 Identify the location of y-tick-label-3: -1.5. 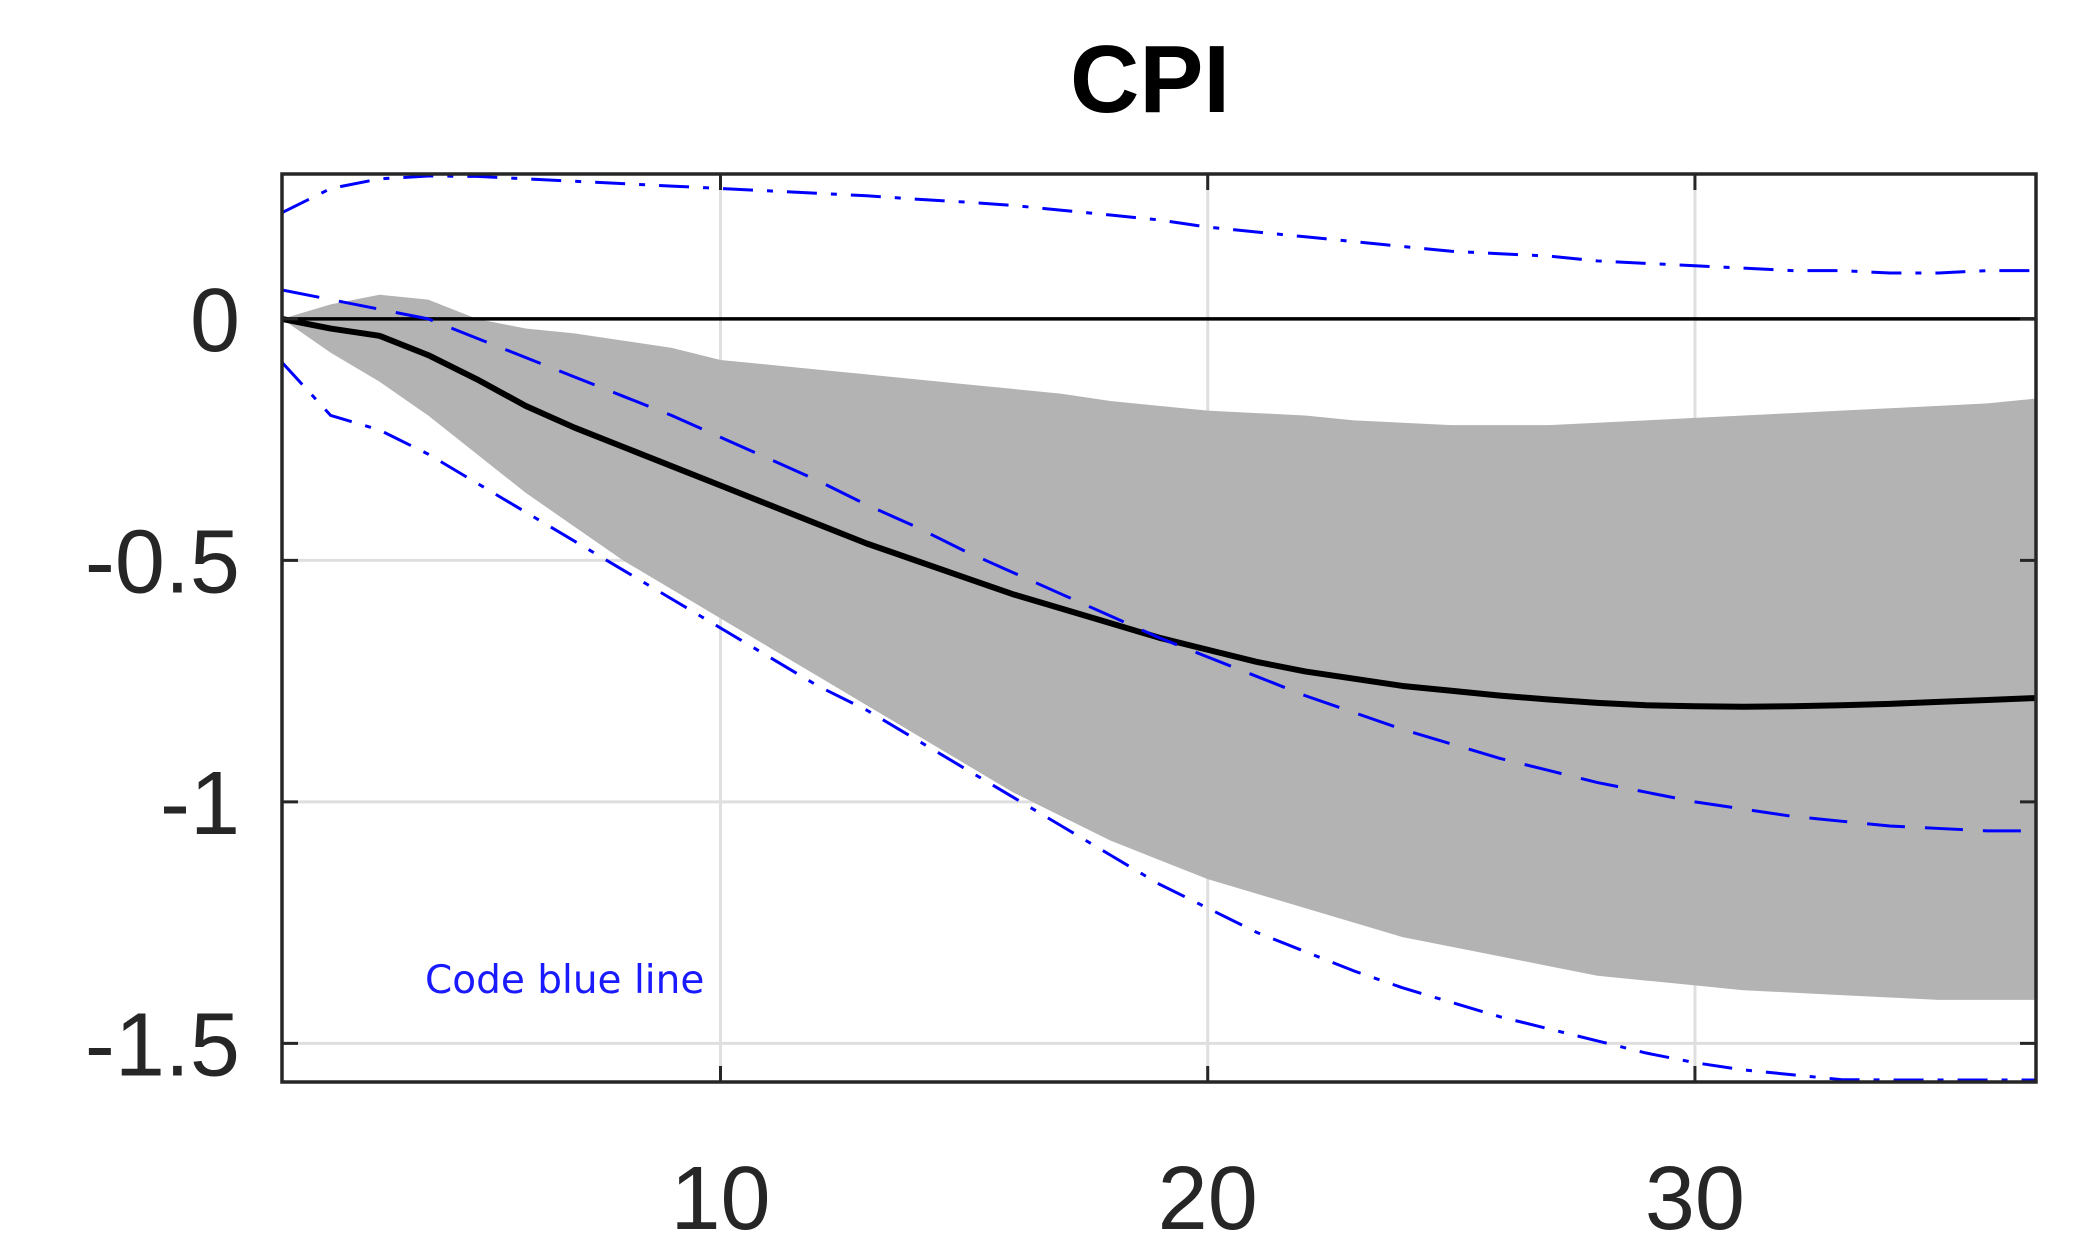
(162, 1045).